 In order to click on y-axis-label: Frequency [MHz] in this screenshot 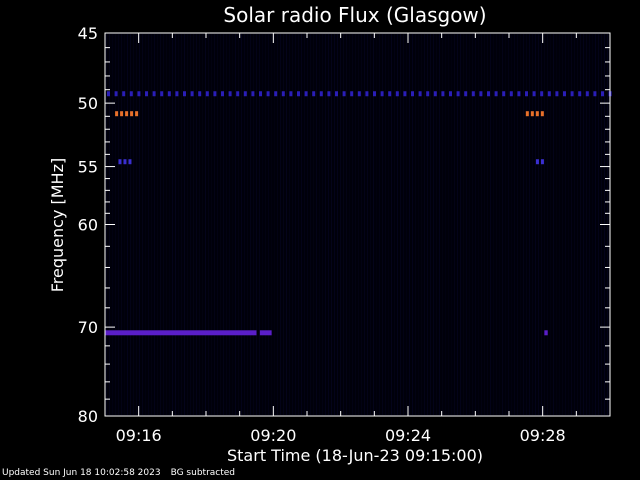, I will do `click(57, 225)`.